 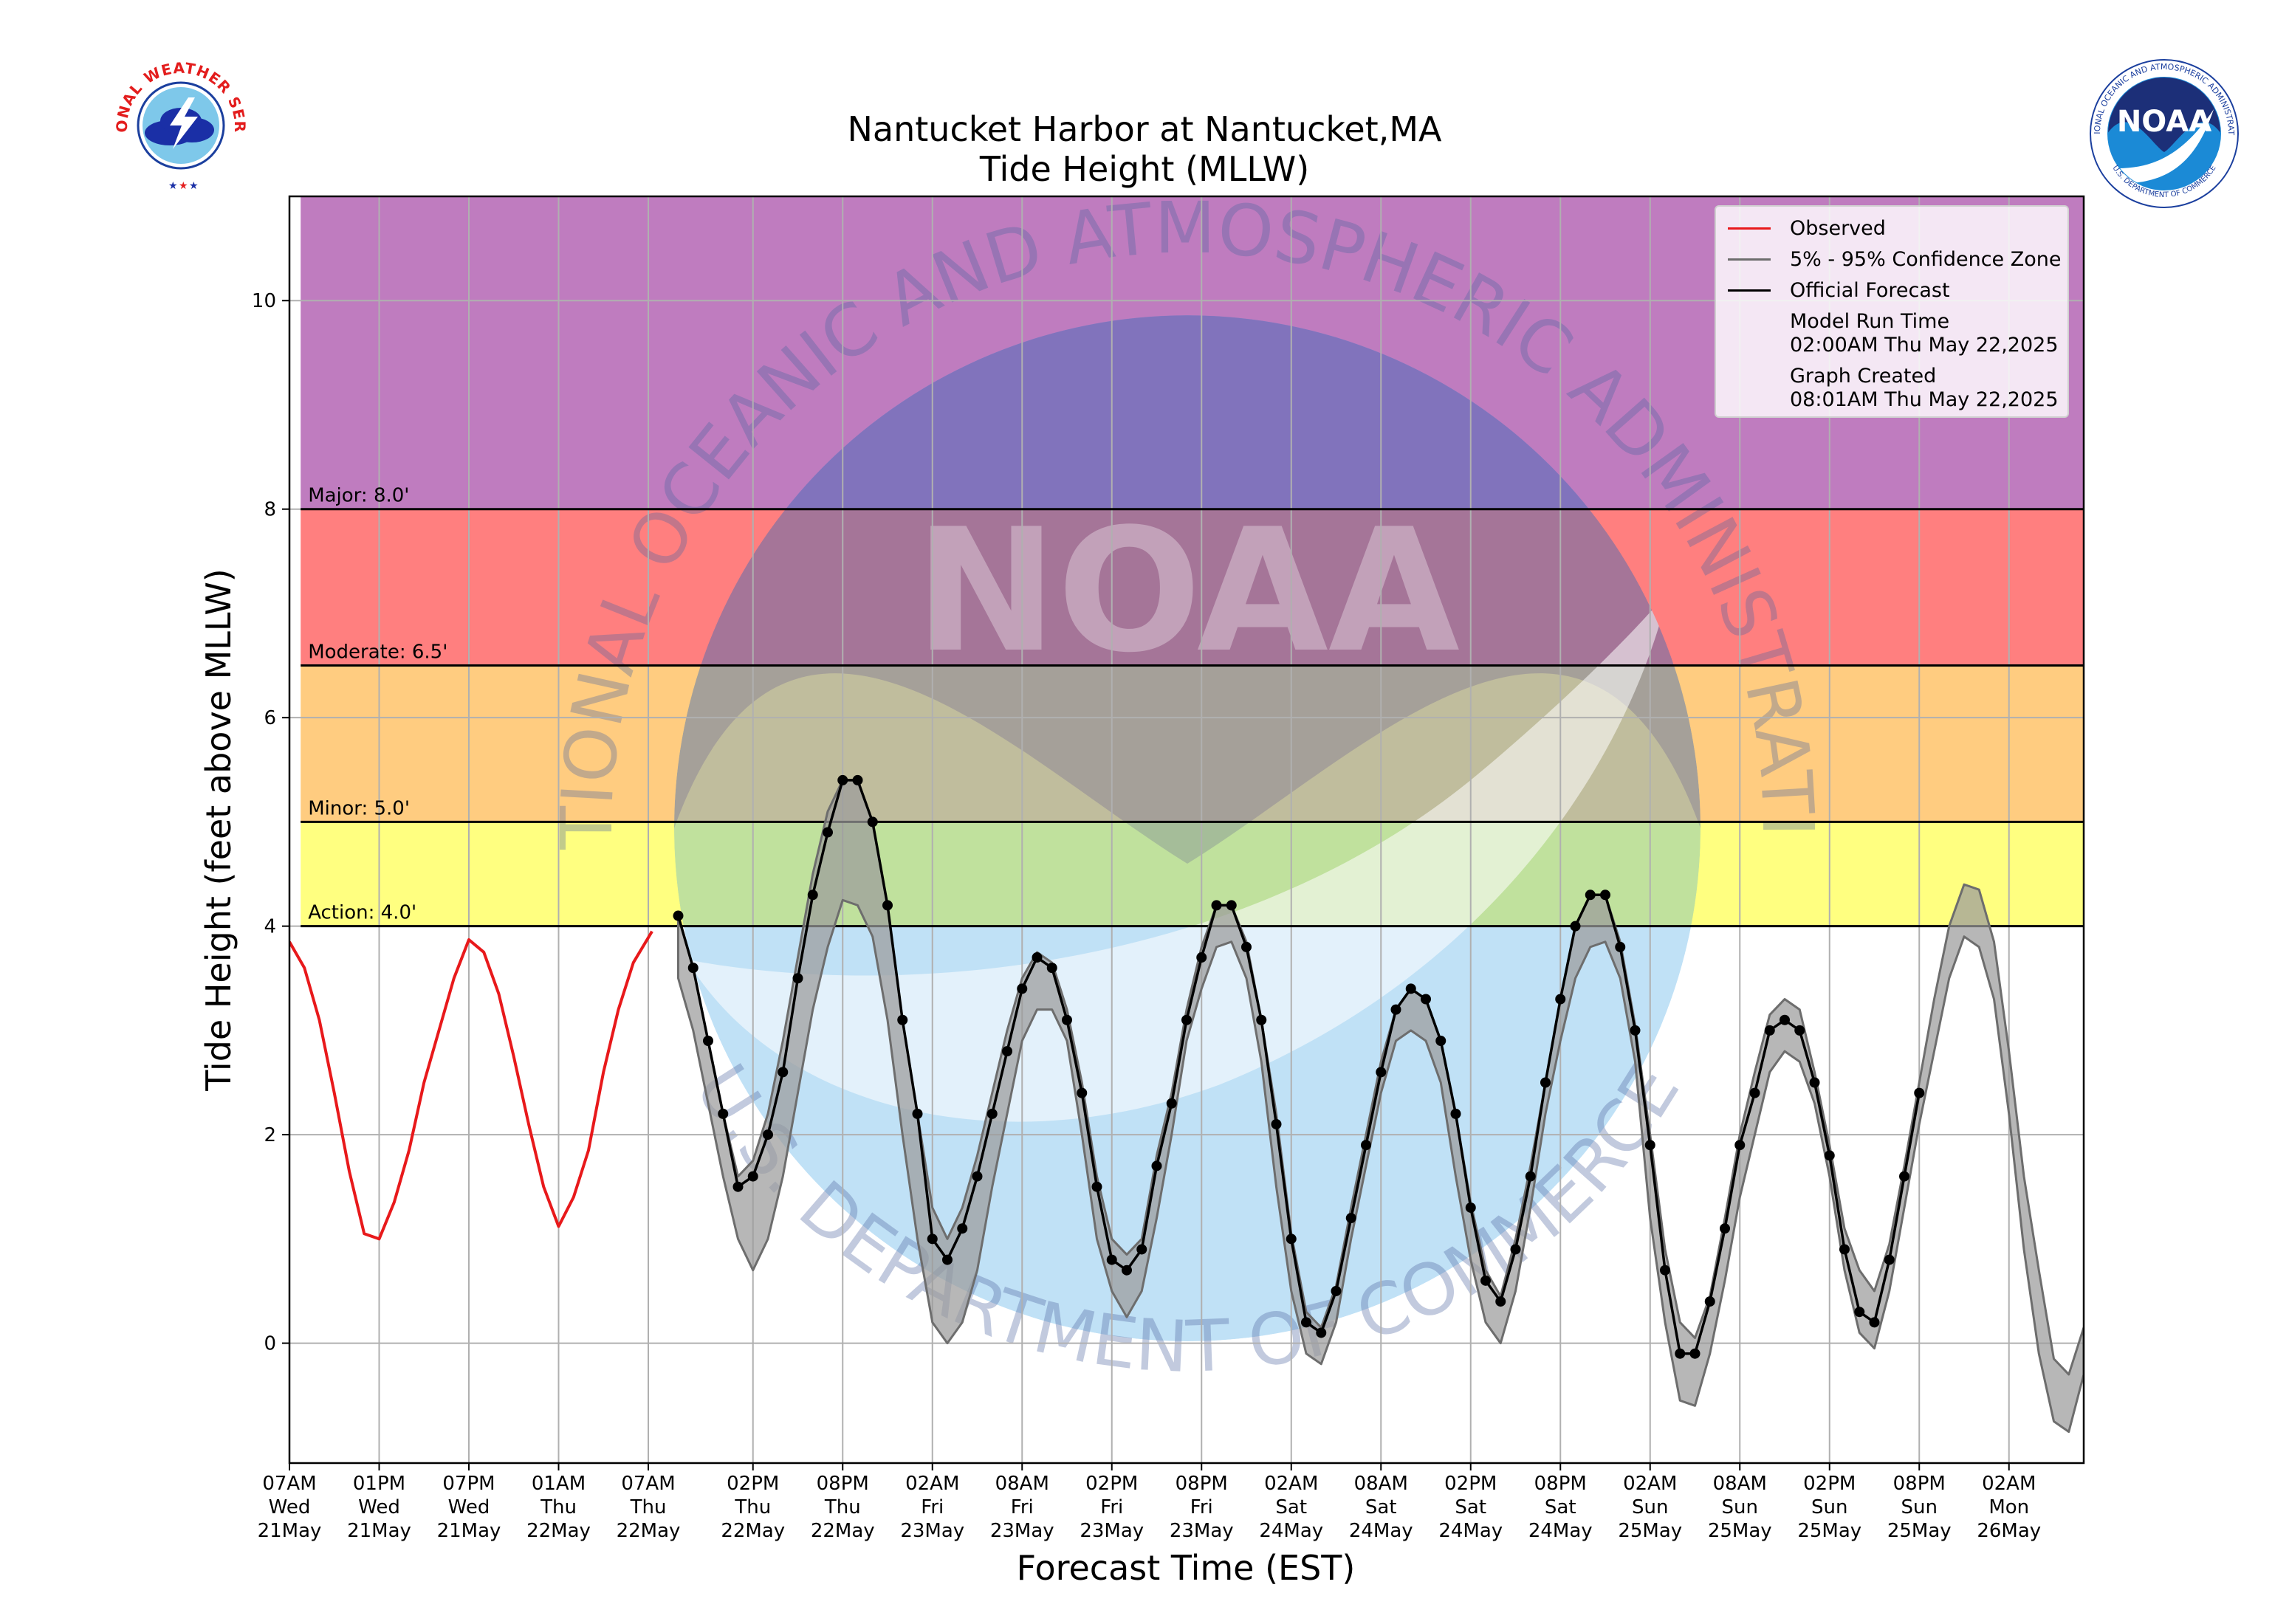 I want to click on legend-observed-label: Observed, so click(x=1838, y=228).